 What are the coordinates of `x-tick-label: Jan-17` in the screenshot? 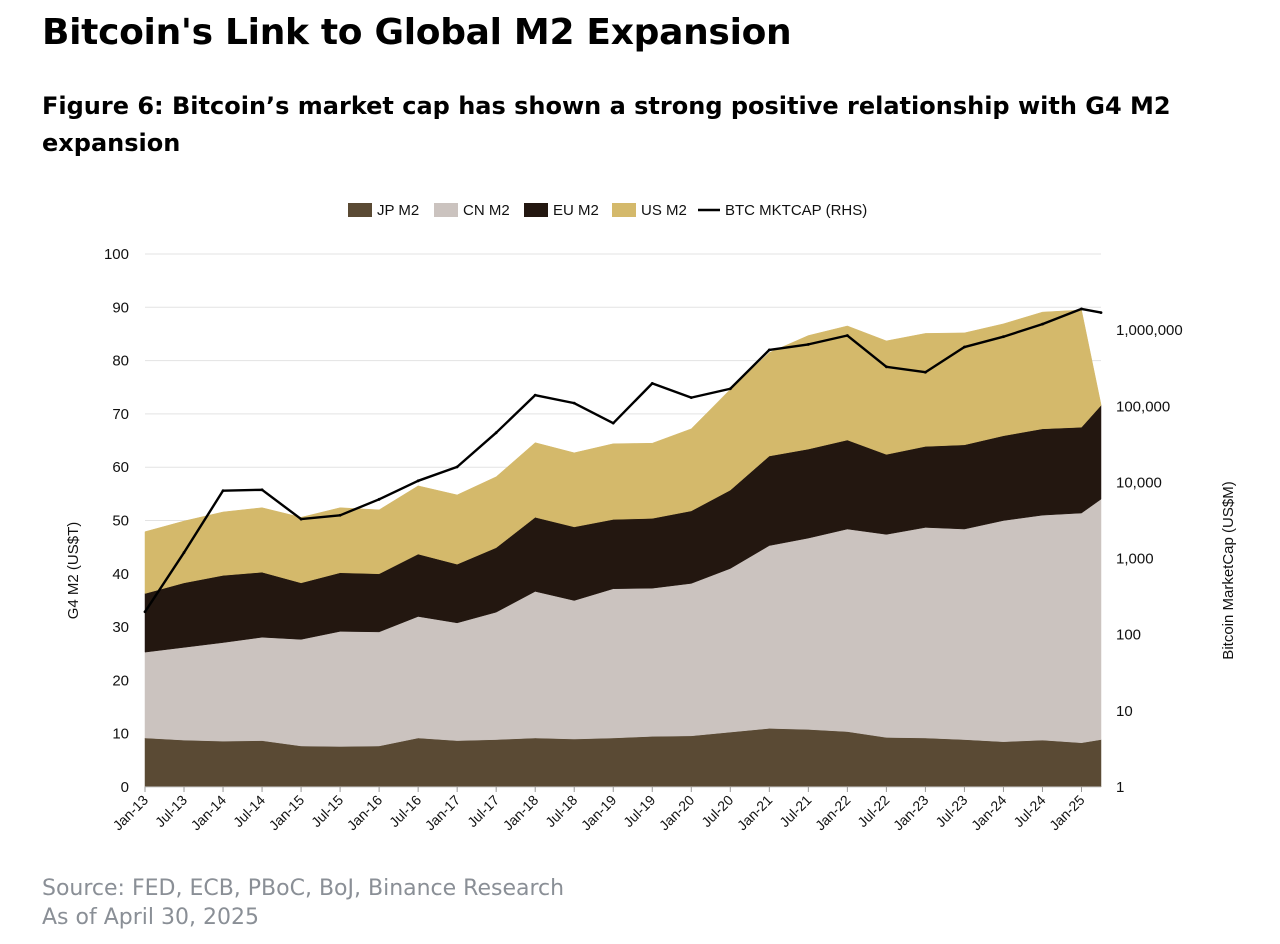 It's located at (443, 813).